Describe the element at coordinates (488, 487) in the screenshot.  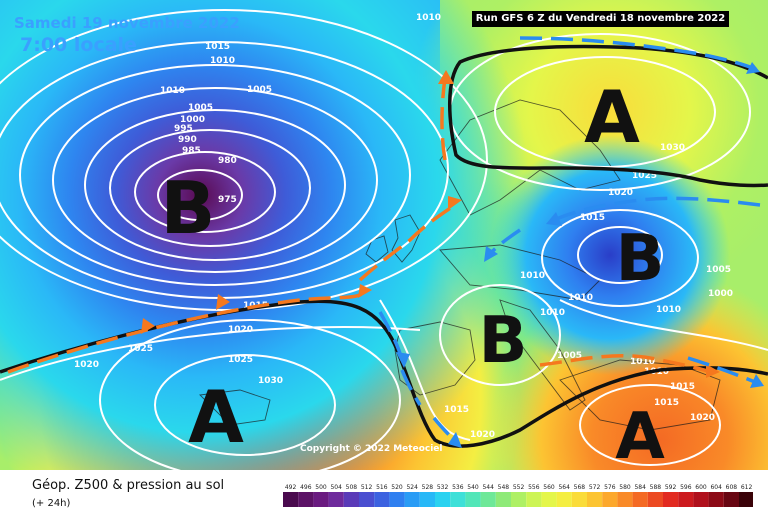
I see `scale-tick-label: 544` at that location.